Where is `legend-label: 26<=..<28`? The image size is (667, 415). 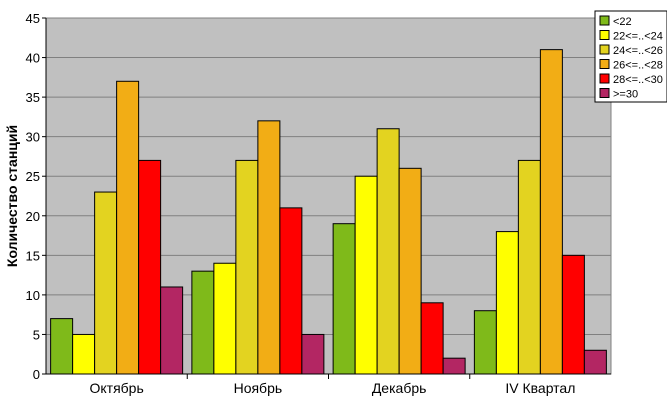 legend-label: 26<=..<28 is located at coordinates (638, 66).